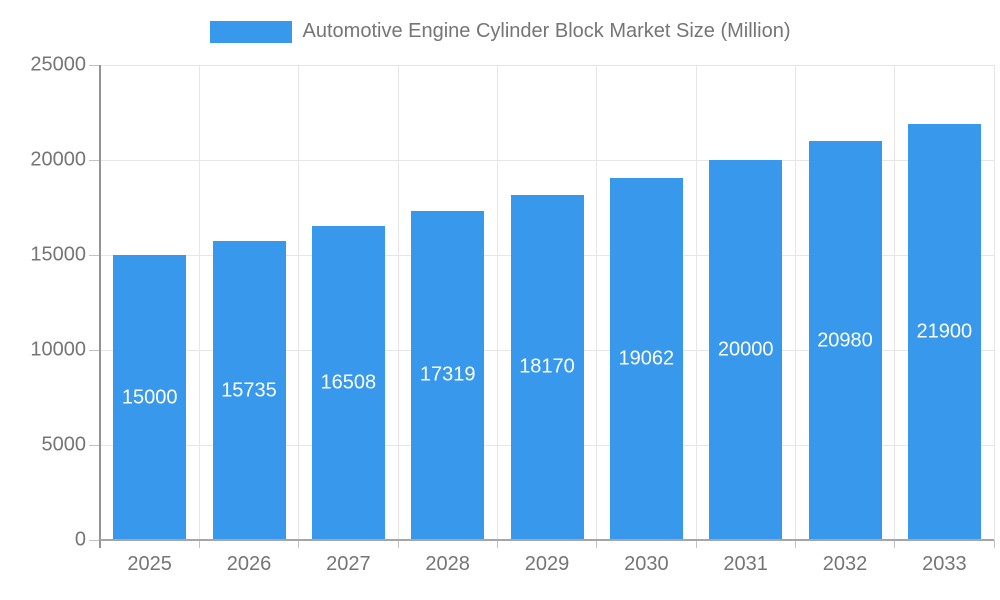 The width and height of the screenshot is (1000, 600). I want to click on bar: 16508, so click(348, 383).